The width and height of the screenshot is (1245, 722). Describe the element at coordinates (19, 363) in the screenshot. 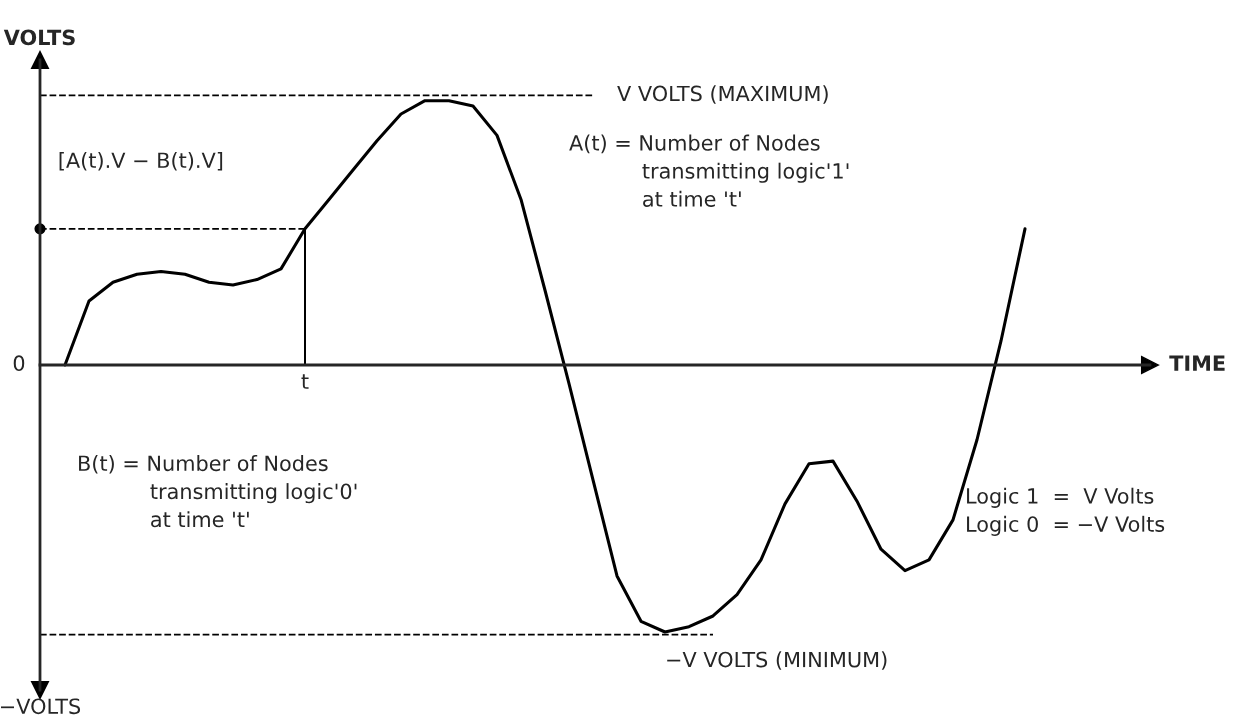

I see `text: 0` at that location.